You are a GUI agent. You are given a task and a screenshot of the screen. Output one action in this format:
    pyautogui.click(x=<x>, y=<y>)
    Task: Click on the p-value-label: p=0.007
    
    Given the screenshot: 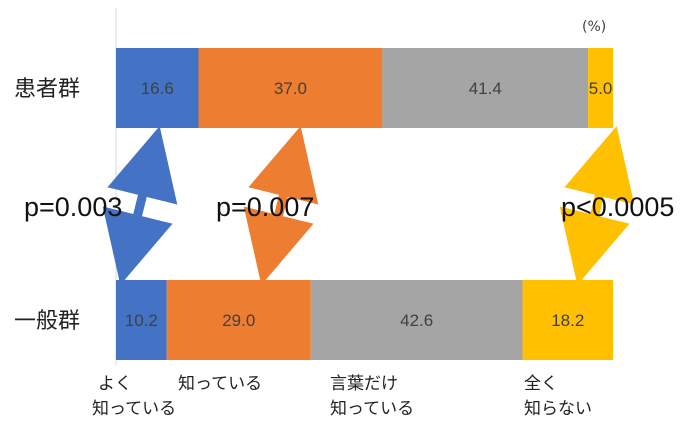 What is the action you would take?
    pyautogui.click(x=265, y=207)
    